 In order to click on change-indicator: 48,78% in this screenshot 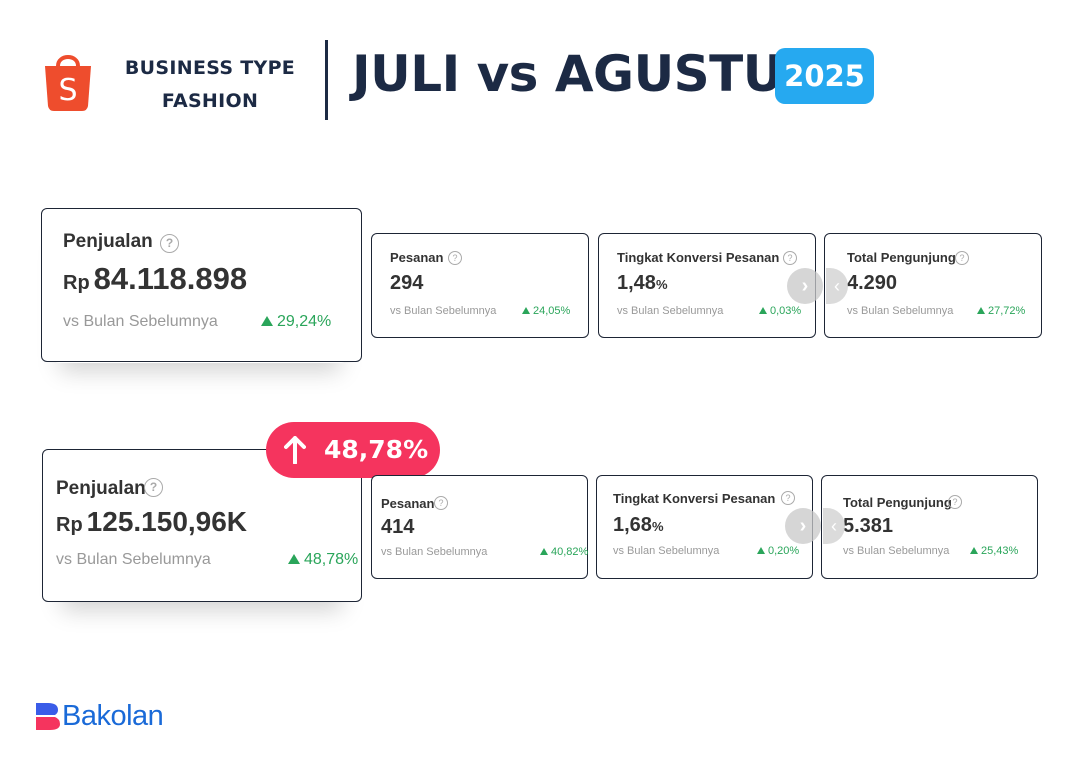, I will do `click(323, 560)`.